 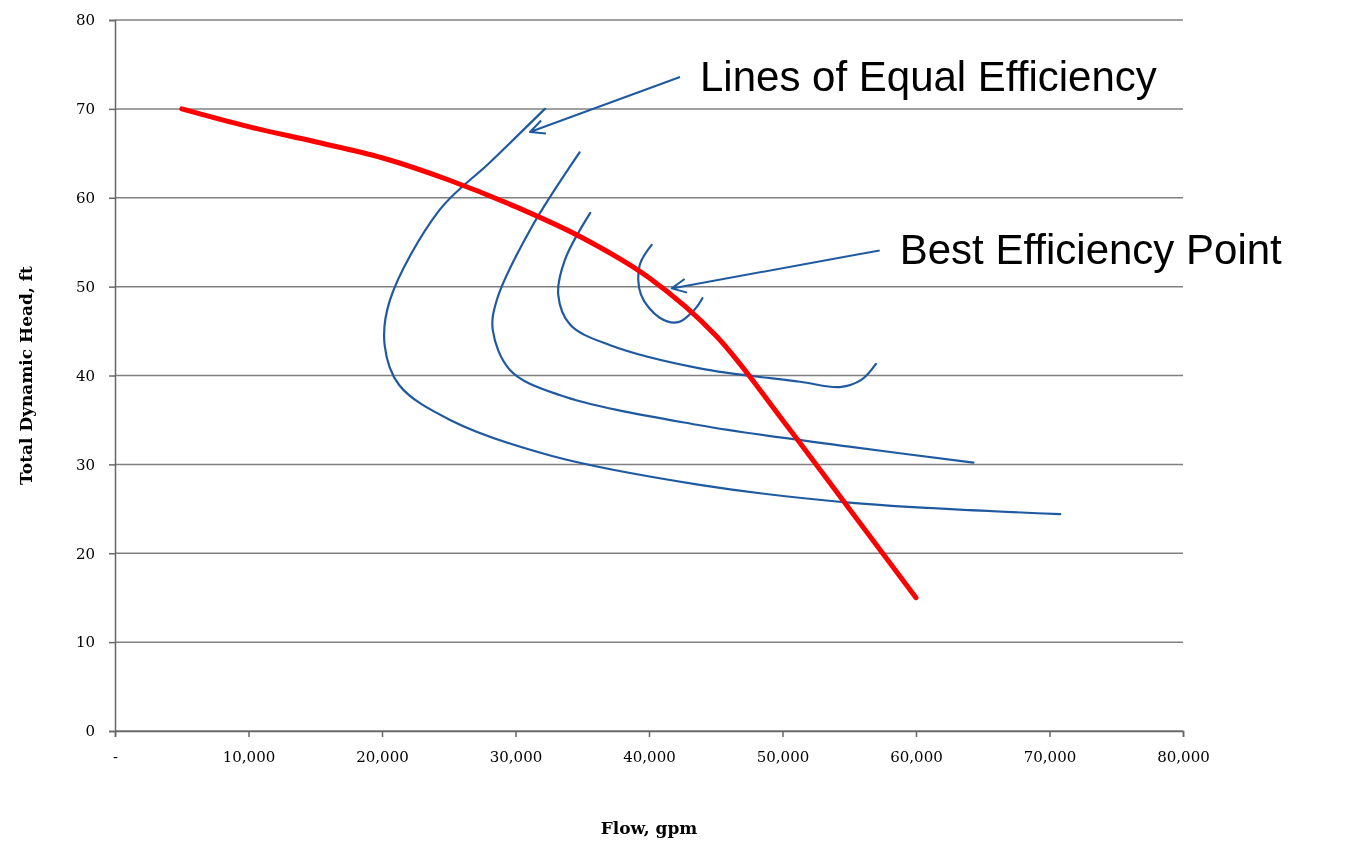 What do you see at coordinates (382, 756) in the screenshot?
I see `x-tick-label: 20,000` at bounding box center [382, 756].